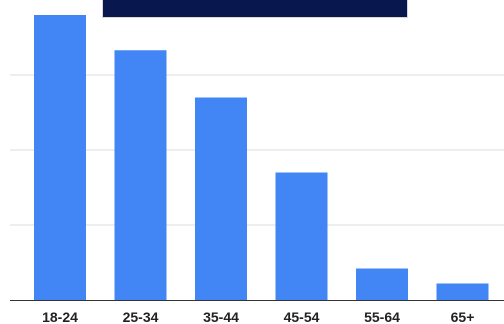 Image resolution: width=504 pixels, height=324 pixels. Describe the element at coordinates (141, 316) in the screenshot. I see `x-tick-label-25-34: 25-34` at that location.